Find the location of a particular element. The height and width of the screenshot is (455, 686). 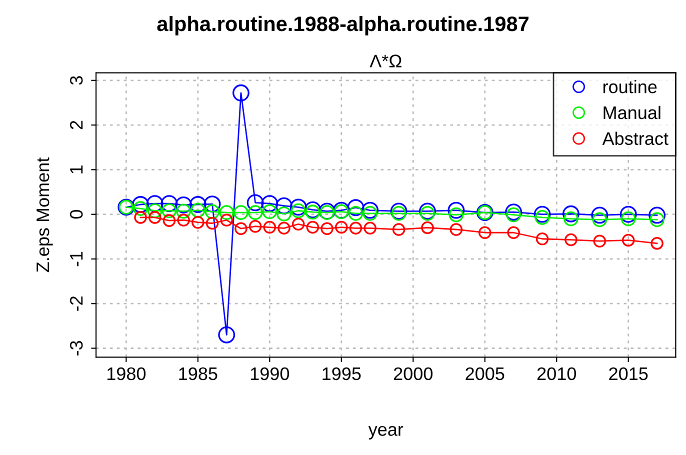

y-tick-label: 1 is located at coordinates (76, 170).